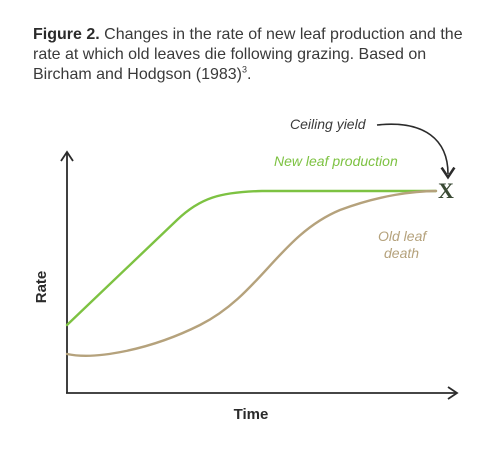 This screenshot has width=500, height=463. I want to click on y-axis-label: Rate, so click(41, 287).